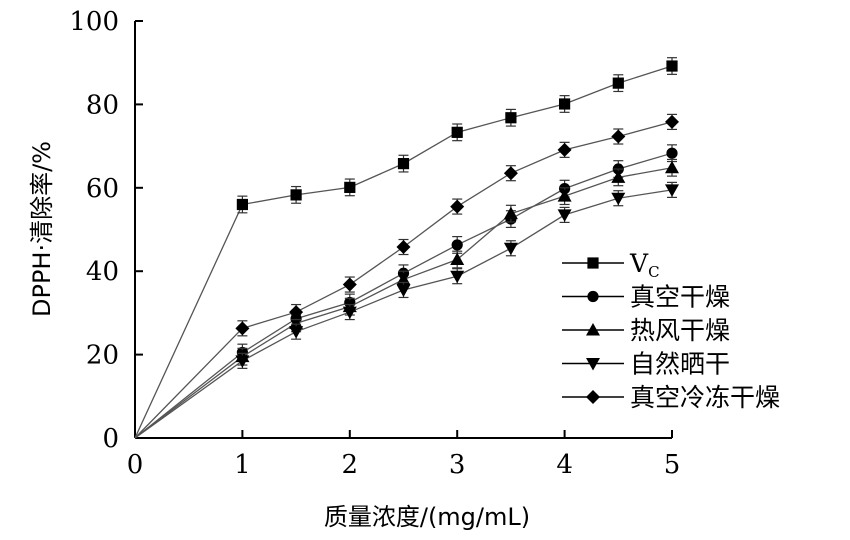  Describe the element at coordinates (672, 465) in the screenshot. I see `x-tick-label-5: 5` at that location.